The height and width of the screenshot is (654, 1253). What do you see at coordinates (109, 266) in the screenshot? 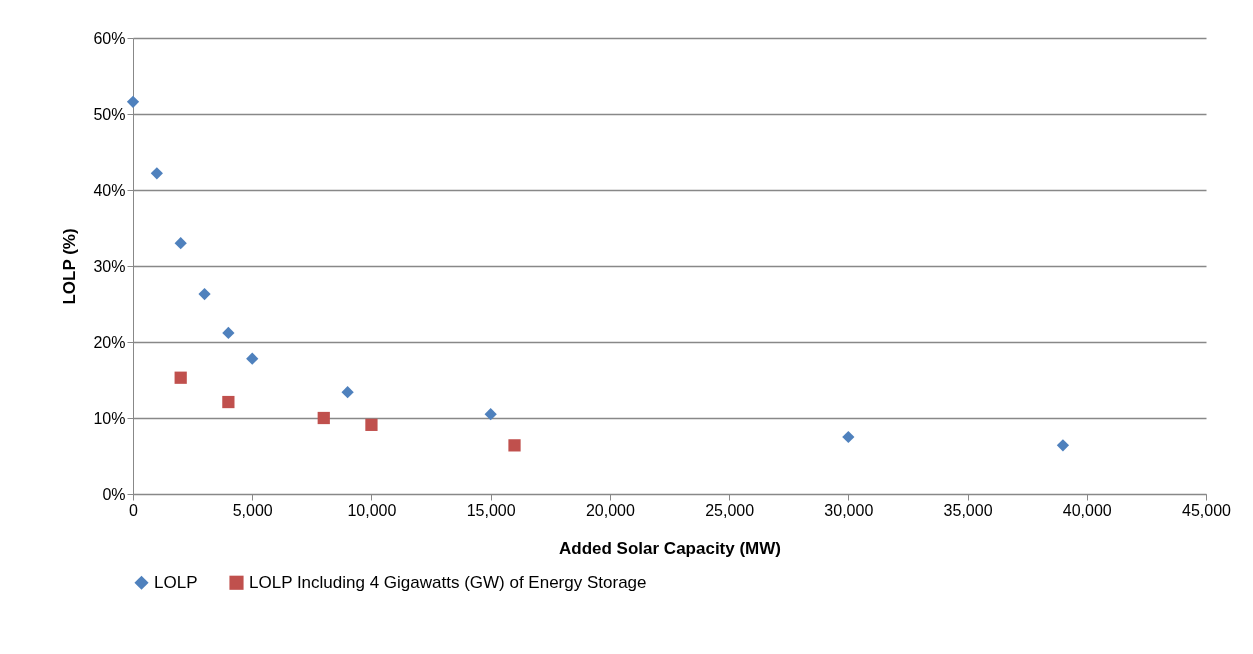
I see `y-tick-label: 30%` at bounding box center [109, 266].